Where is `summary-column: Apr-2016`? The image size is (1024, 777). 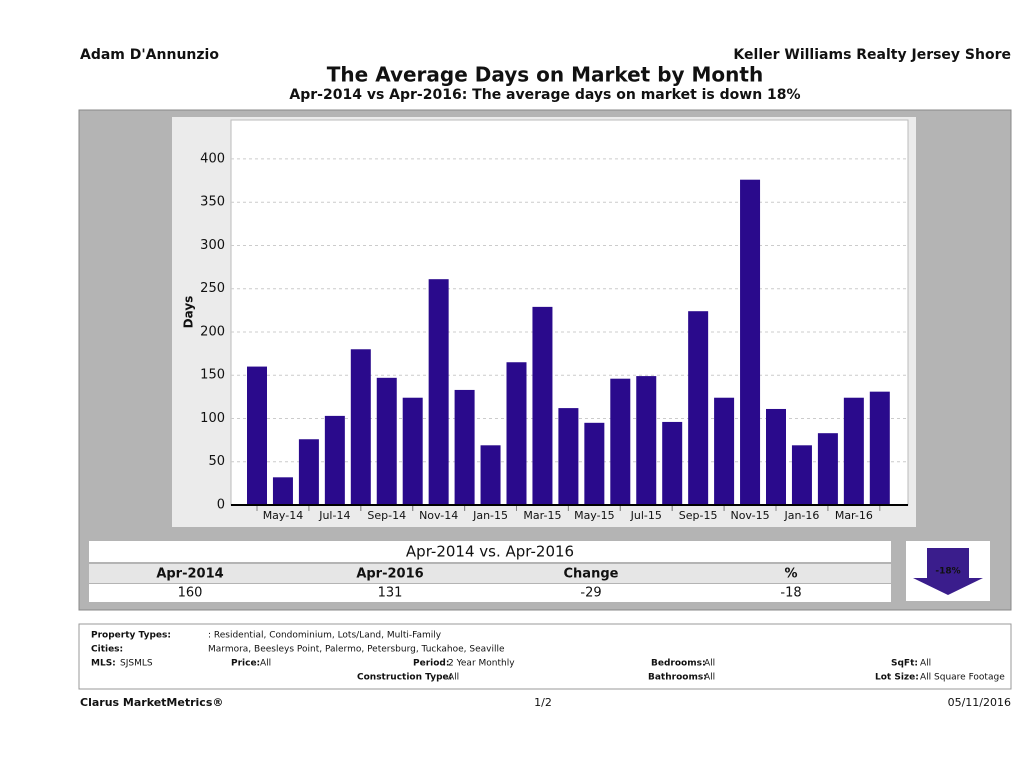
summary-column: Apr-2016 is located at coordinates (389, 574).